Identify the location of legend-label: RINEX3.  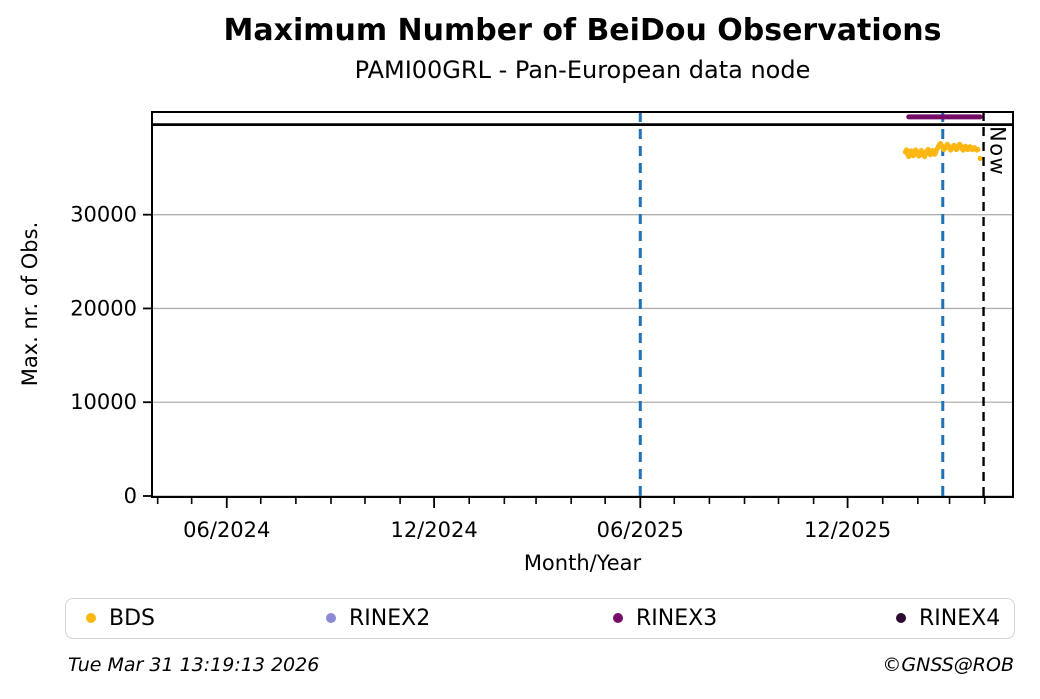
(677, 618).